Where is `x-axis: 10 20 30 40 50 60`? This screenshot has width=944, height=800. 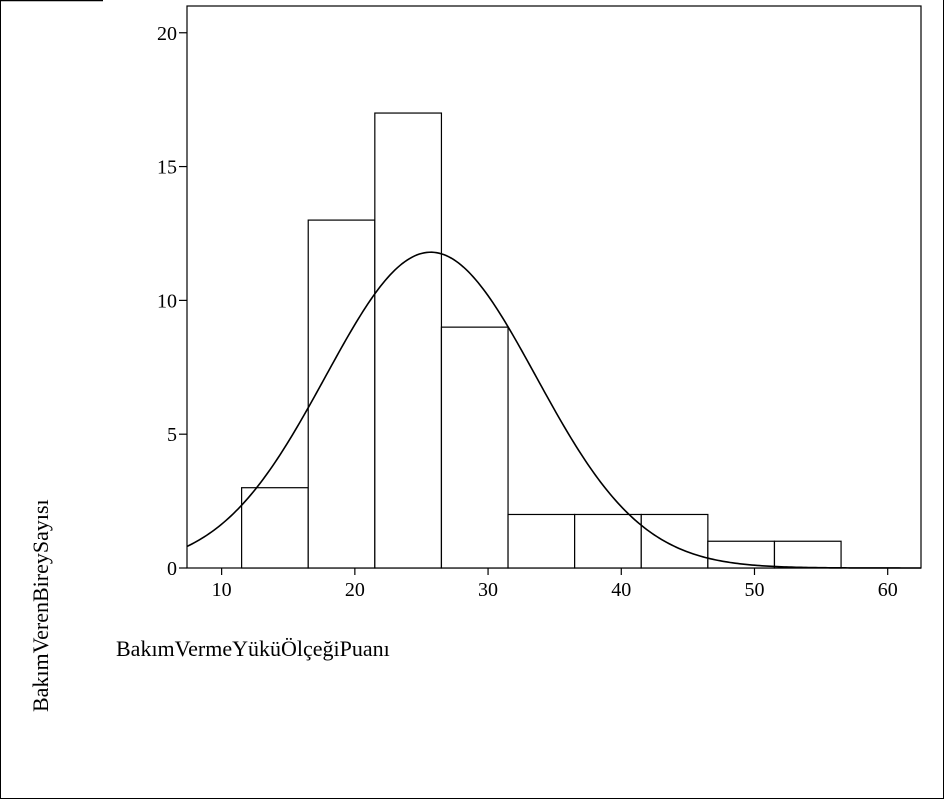 x-axis: 10 20 30 40 50 60 is located at coordinates (555, 584).